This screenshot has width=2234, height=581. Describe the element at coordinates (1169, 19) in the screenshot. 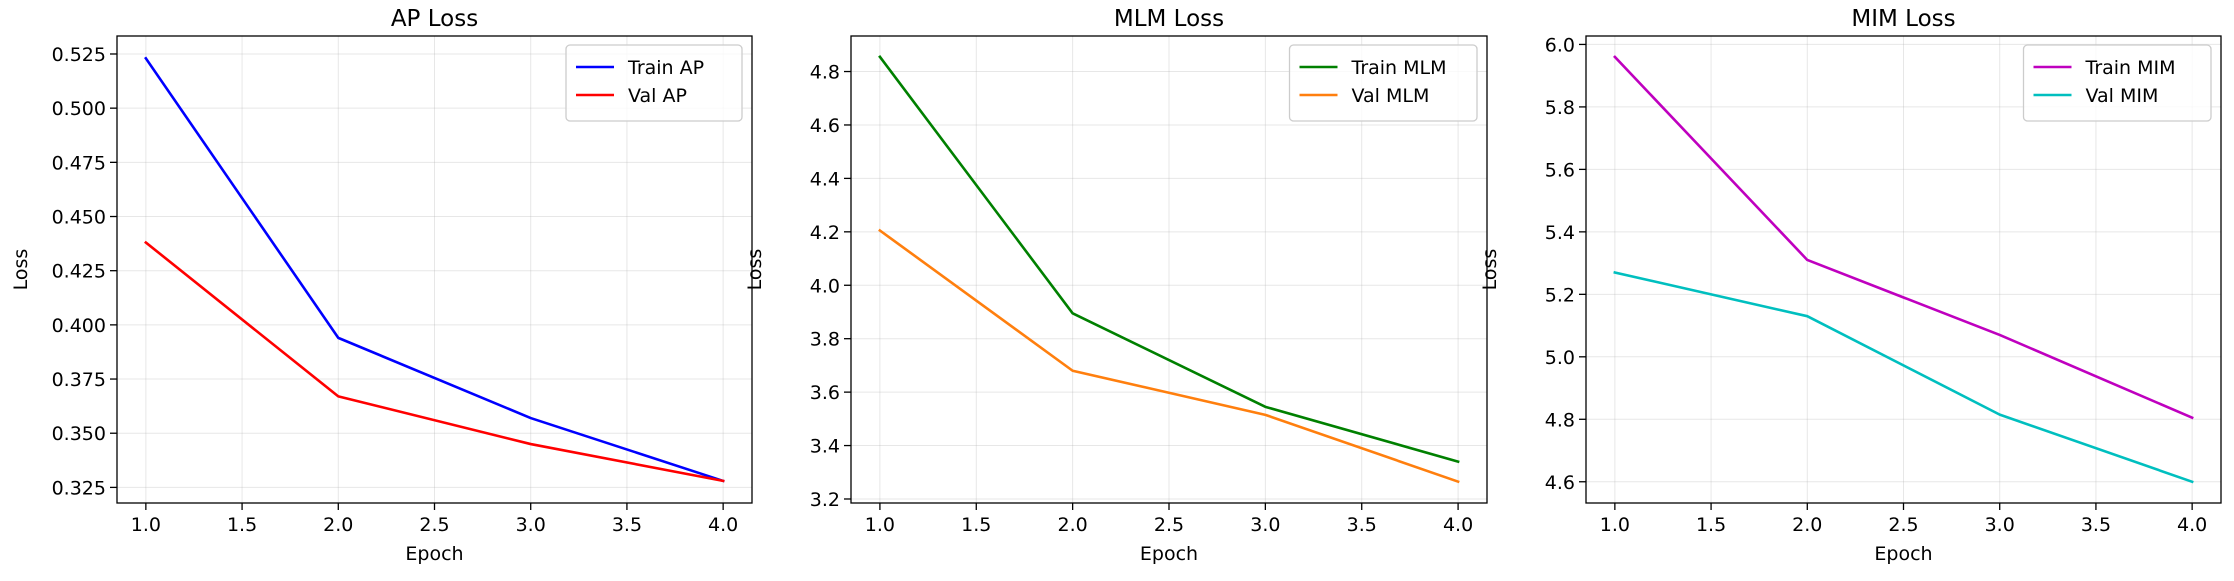

I see `chart-title: MLM Loss` at that location.